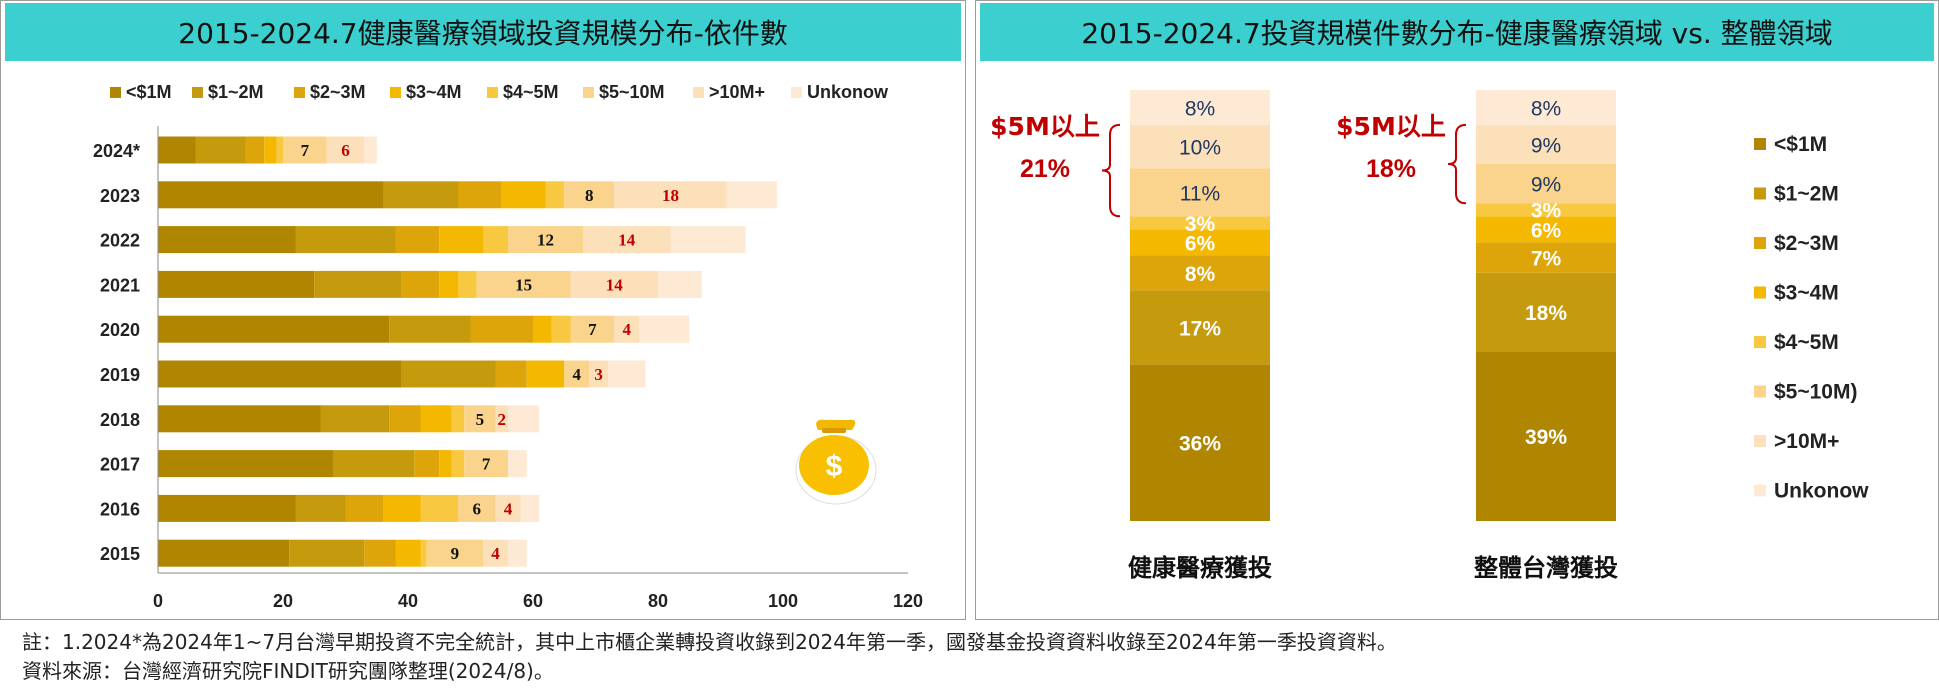  What do you see at coordinates (280, 374) in the screenshot?
I see `bar-2019-1m` at bounding box center [280, 374].